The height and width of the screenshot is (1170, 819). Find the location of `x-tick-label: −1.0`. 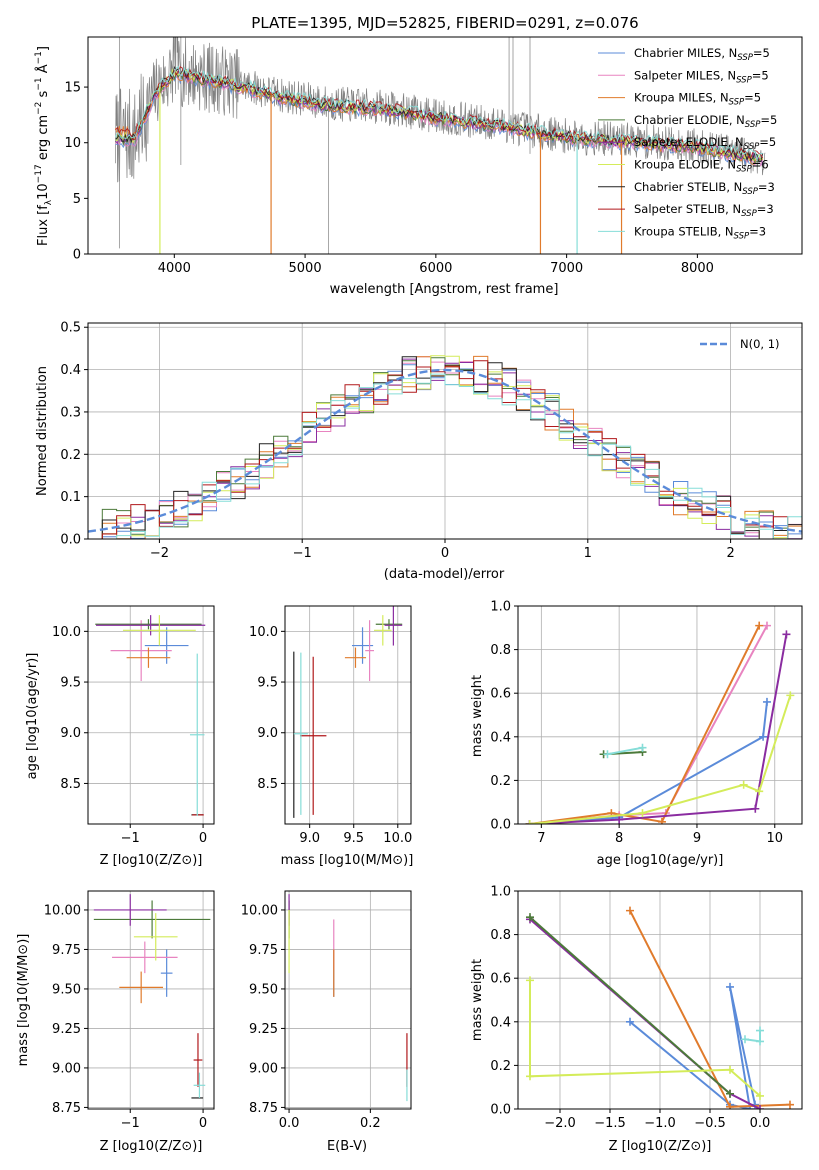

x-tick-label: −1.0 is located at coordinates (660, 1123).